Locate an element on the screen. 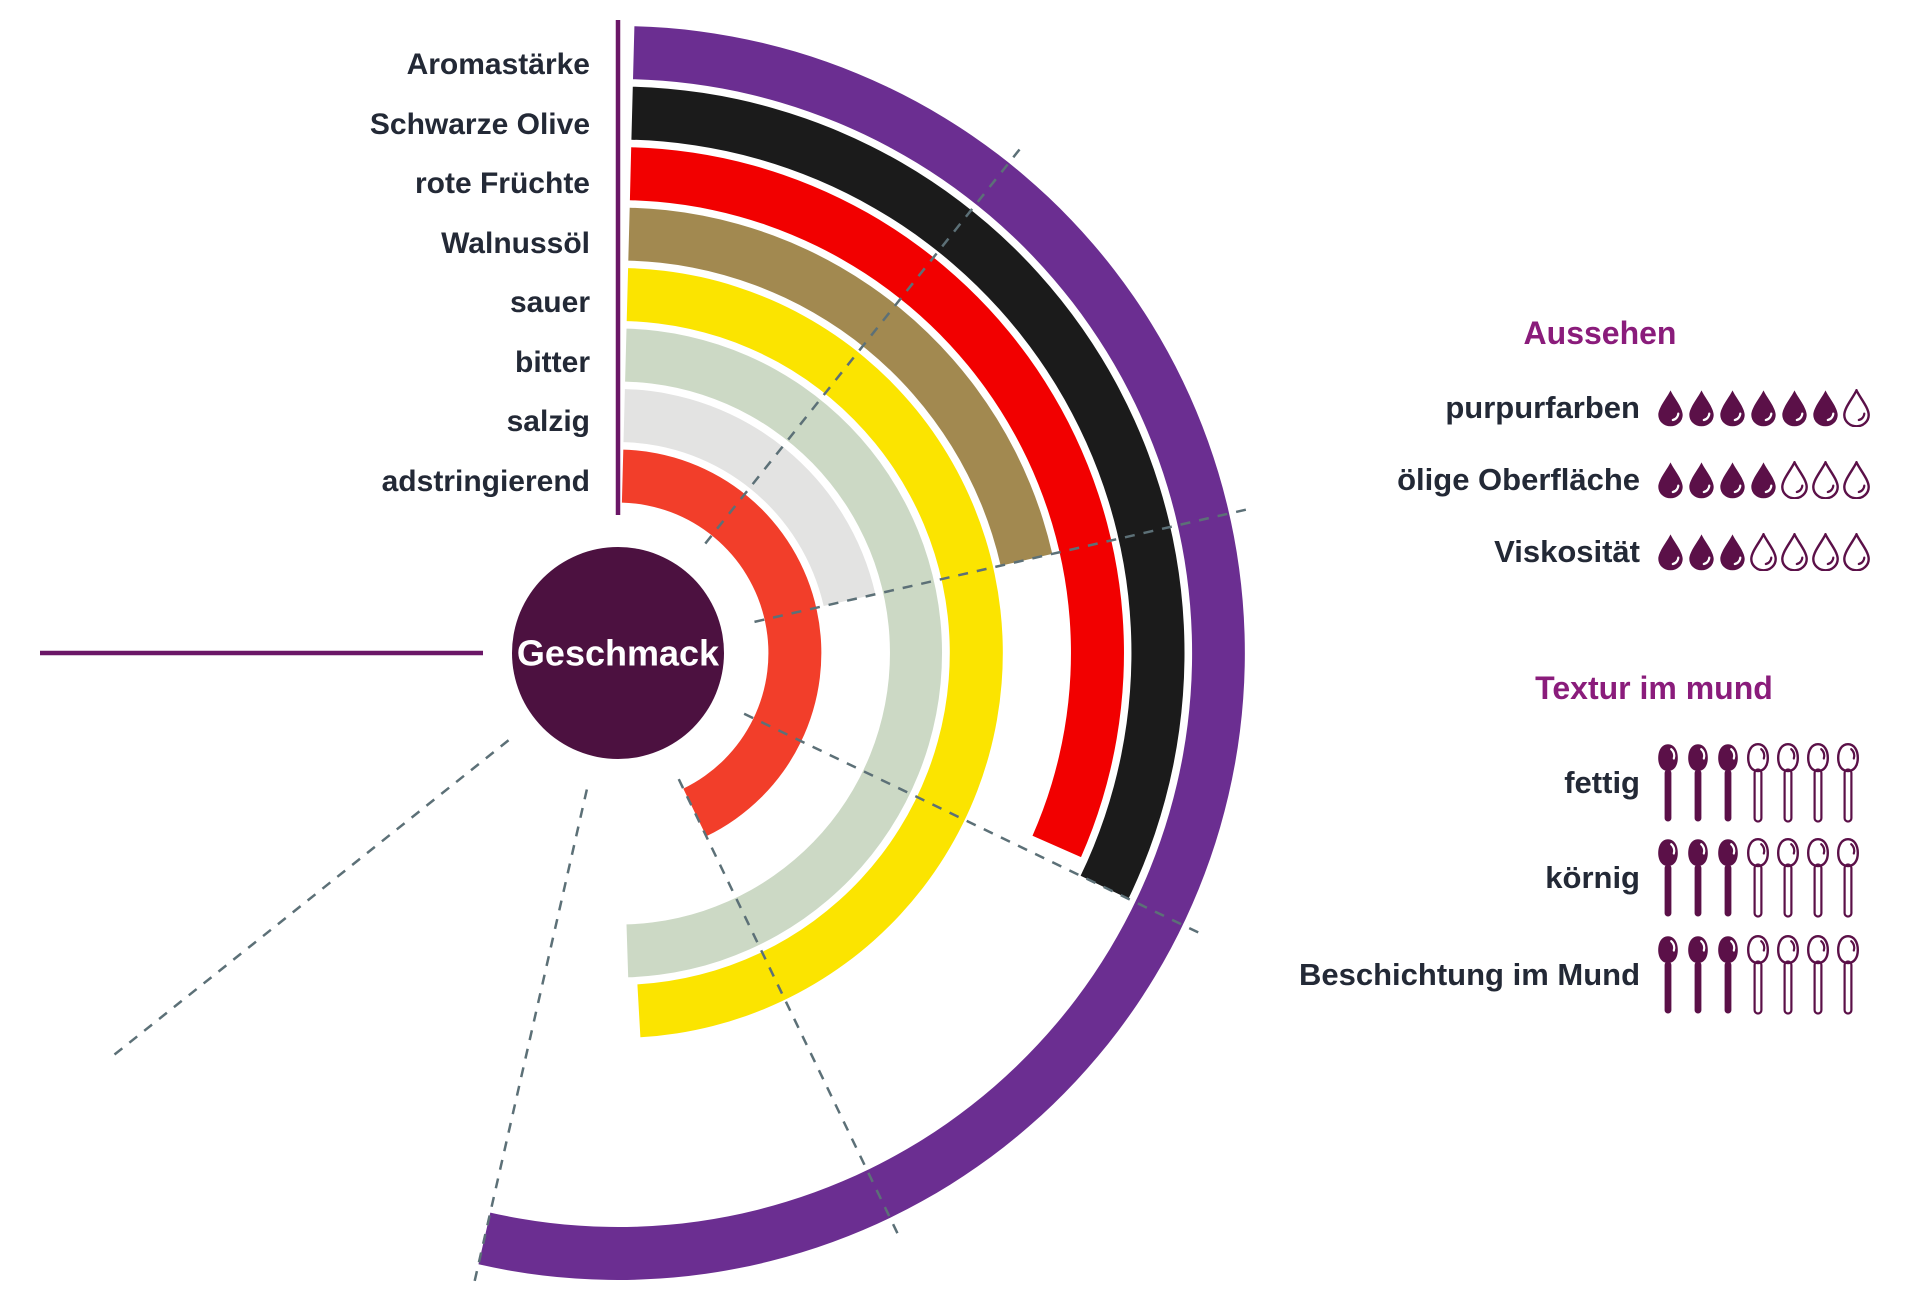 This screenshot has height=1306, width=1920. textur-row-label-fettig: fettig is located at coordinates (1602, 782).